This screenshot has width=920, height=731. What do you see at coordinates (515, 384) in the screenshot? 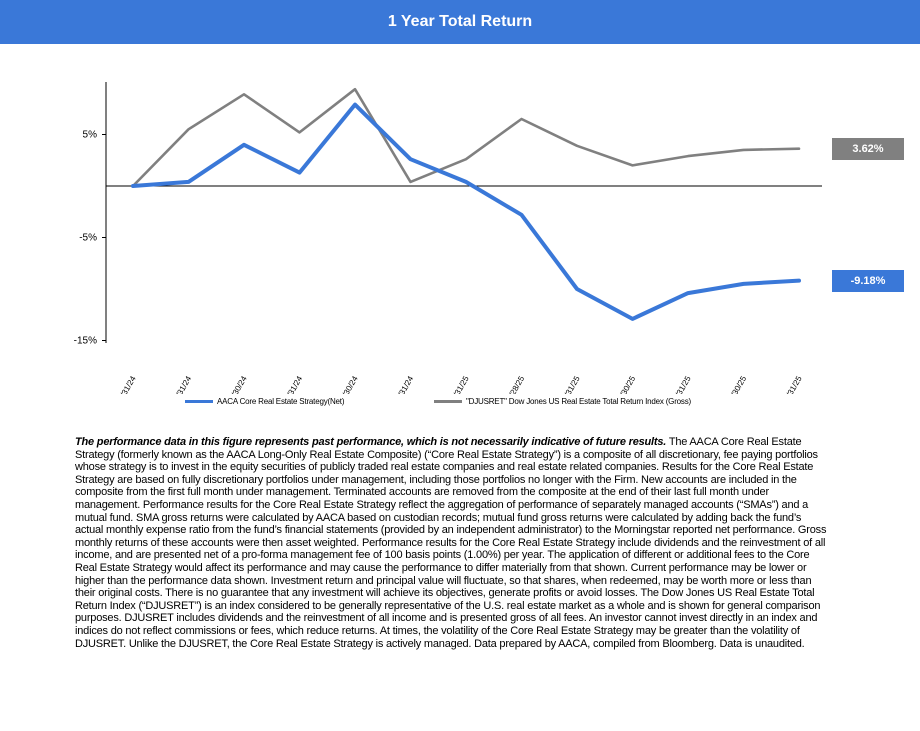
I see `x-tick-label-7: 2/28/25` at bounding box center [515, 384].